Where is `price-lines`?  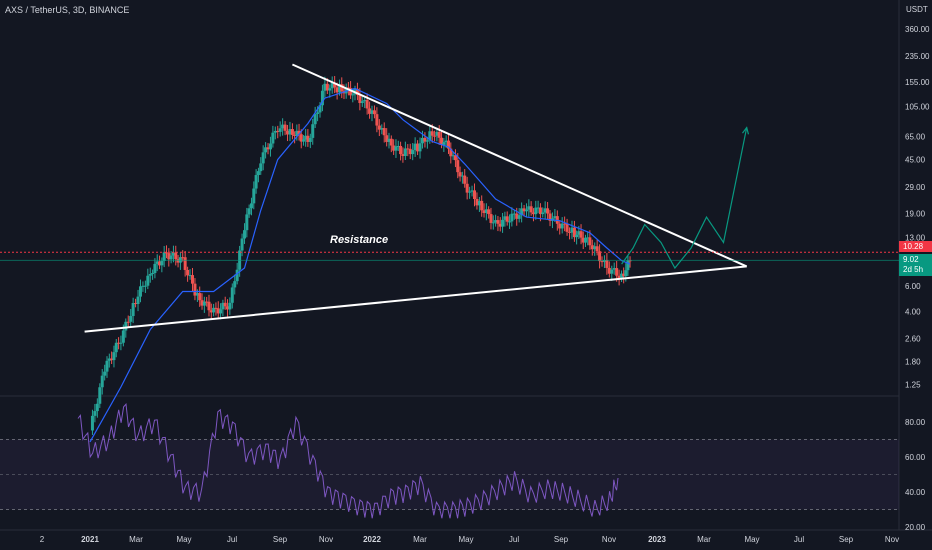
price-lines is located at coordinates (449, 256).